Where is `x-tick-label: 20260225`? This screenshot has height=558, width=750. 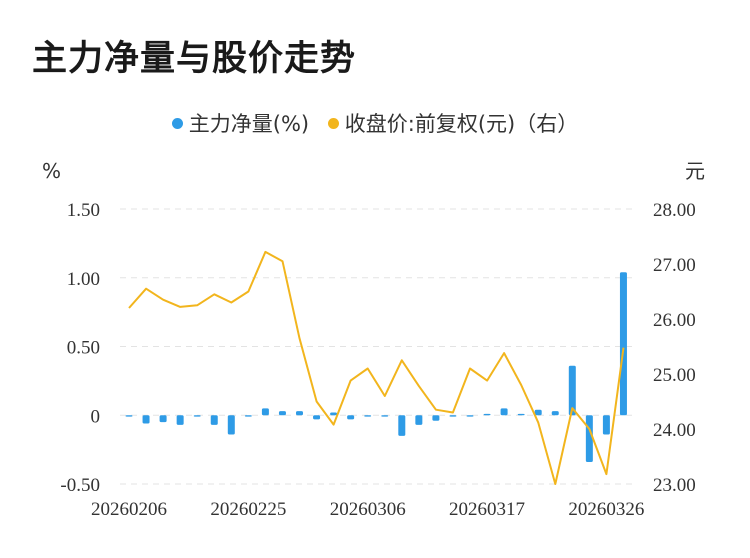 x-tick-label: 20260225 is located at coordinates (248, 509).